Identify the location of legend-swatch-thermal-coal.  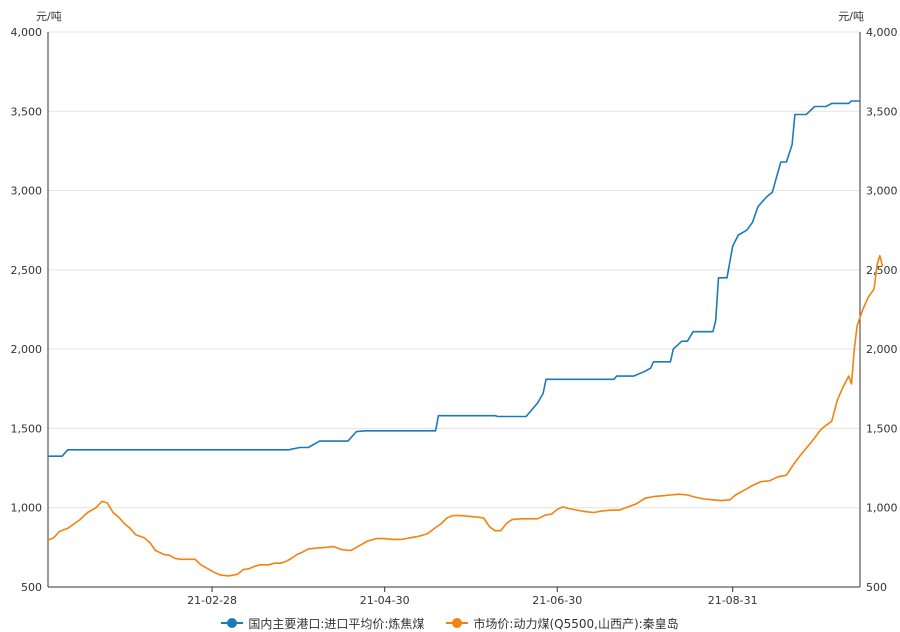
(457, 623).